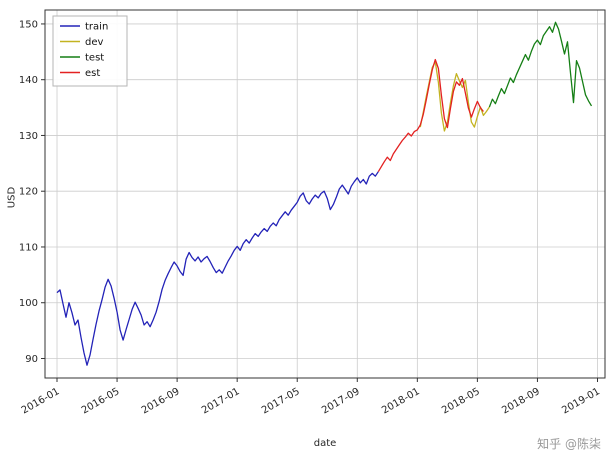  I want to click on y-tick-label: 100, so click(28, 303).